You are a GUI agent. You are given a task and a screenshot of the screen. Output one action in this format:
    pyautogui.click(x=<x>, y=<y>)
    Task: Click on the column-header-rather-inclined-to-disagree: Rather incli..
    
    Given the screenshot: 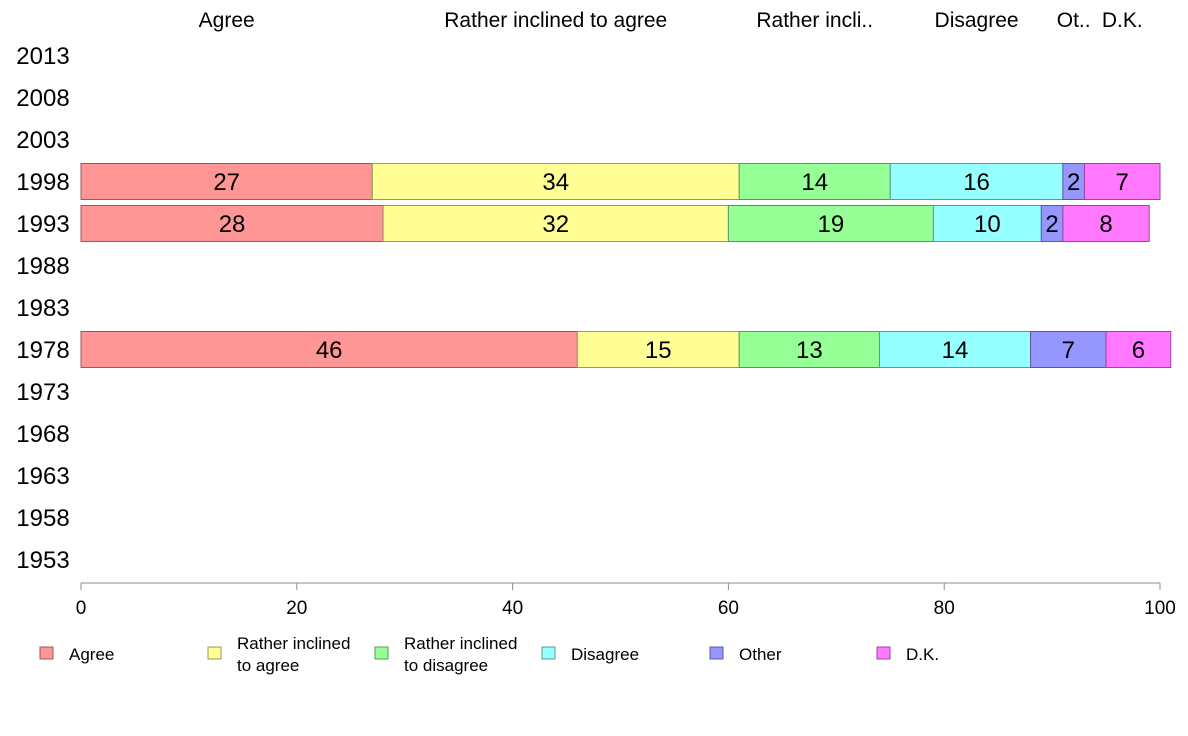 What is the action you would take?
    pyautogui.click(x=814, y=20)
    